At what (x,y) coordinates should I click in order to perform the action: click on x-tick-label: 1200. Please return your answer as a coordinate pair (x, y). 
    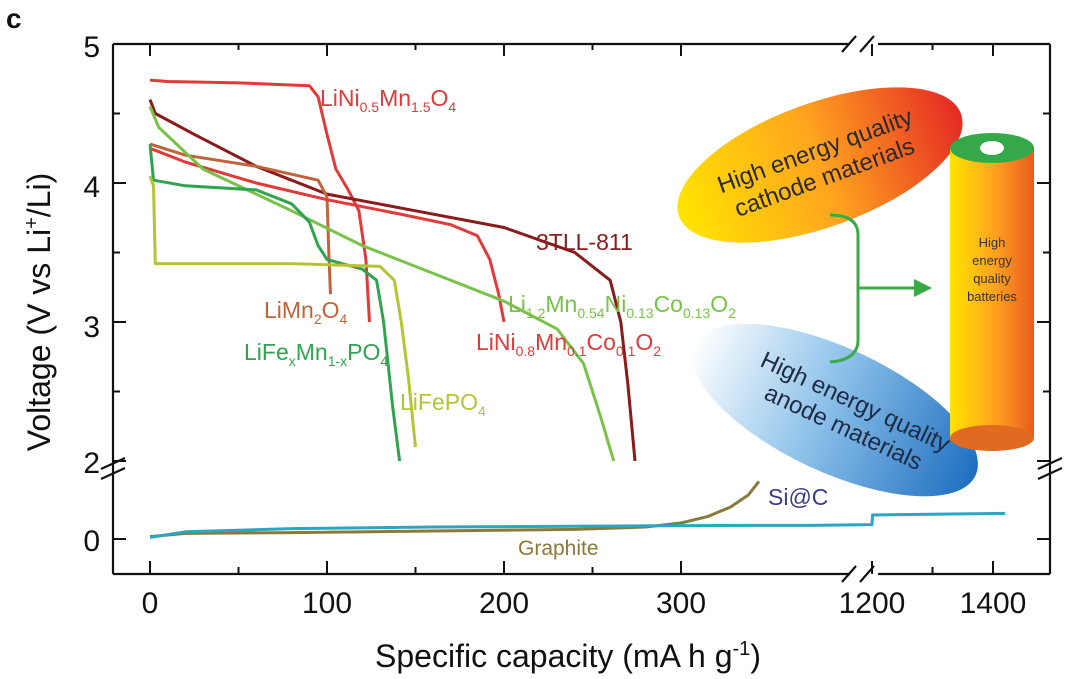
    Looking at the image, I should click on (872, 603).